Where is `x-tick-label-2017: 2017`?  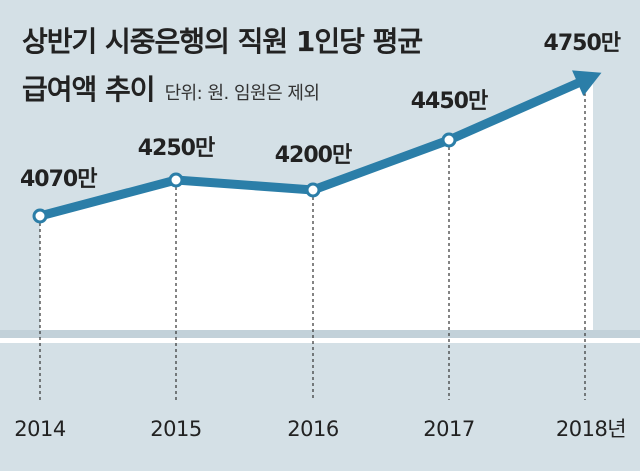
x-tick-label-2017: 2017 is located at coordinates (448, 429).